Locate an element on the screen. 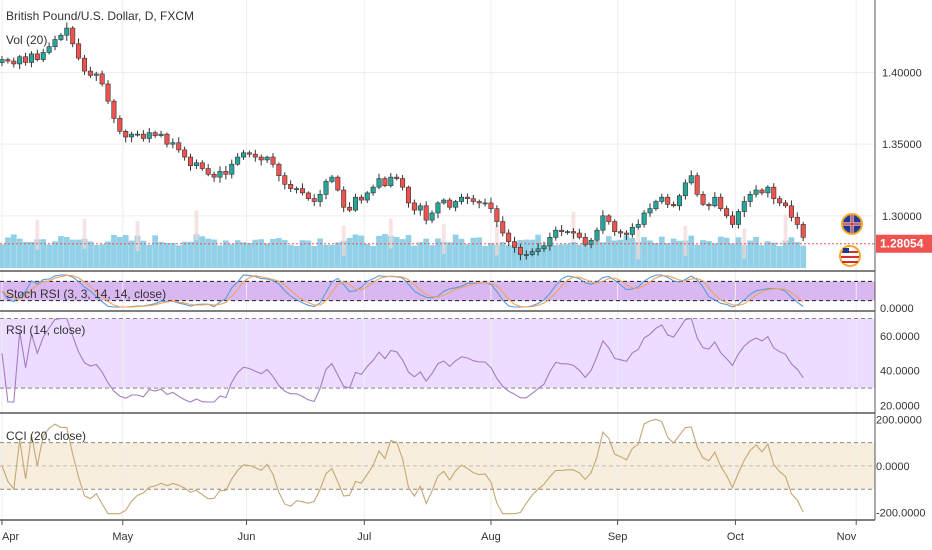 Image resolution: width=932 pixels, height=550 pixels. time-tick-label: Oct is located at coordinates (735, 537).